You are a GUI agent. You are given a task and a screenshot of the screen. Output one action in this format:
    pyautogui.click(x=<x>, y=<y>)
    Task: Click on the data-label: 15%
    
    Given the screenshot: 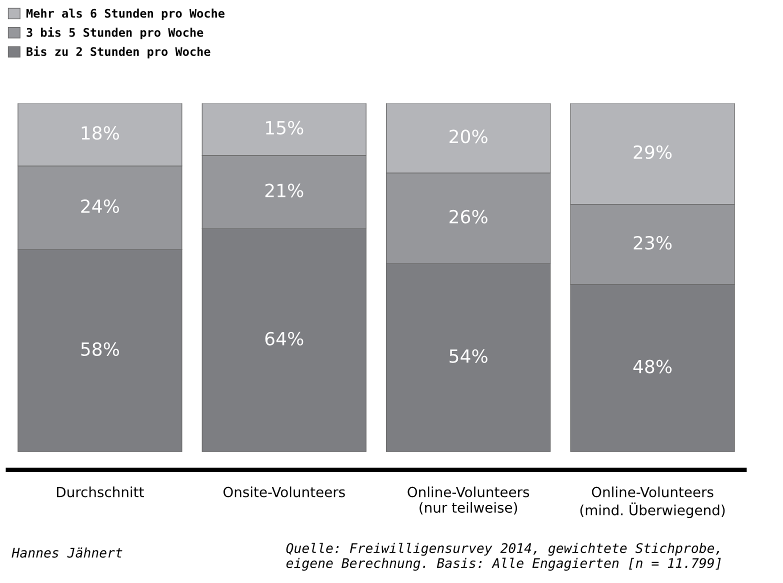 What is the action you would take?
    pyautogui.click(x=285, y=127)
    